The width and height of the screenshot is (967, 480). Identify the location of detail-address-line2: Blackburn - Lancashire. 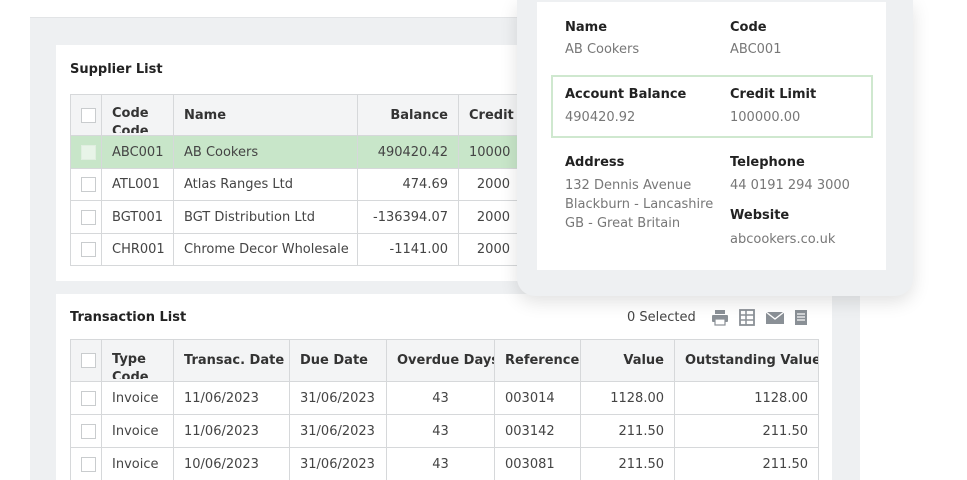
(639, 204).